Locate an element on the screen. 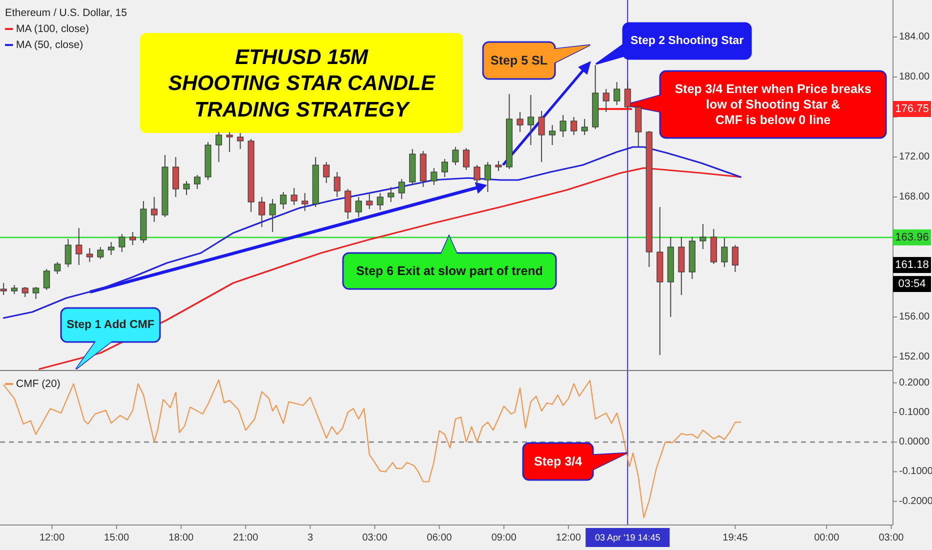 The image size is (932, 550). annotation: Step 3/4 is located at coordinates (558, 461).